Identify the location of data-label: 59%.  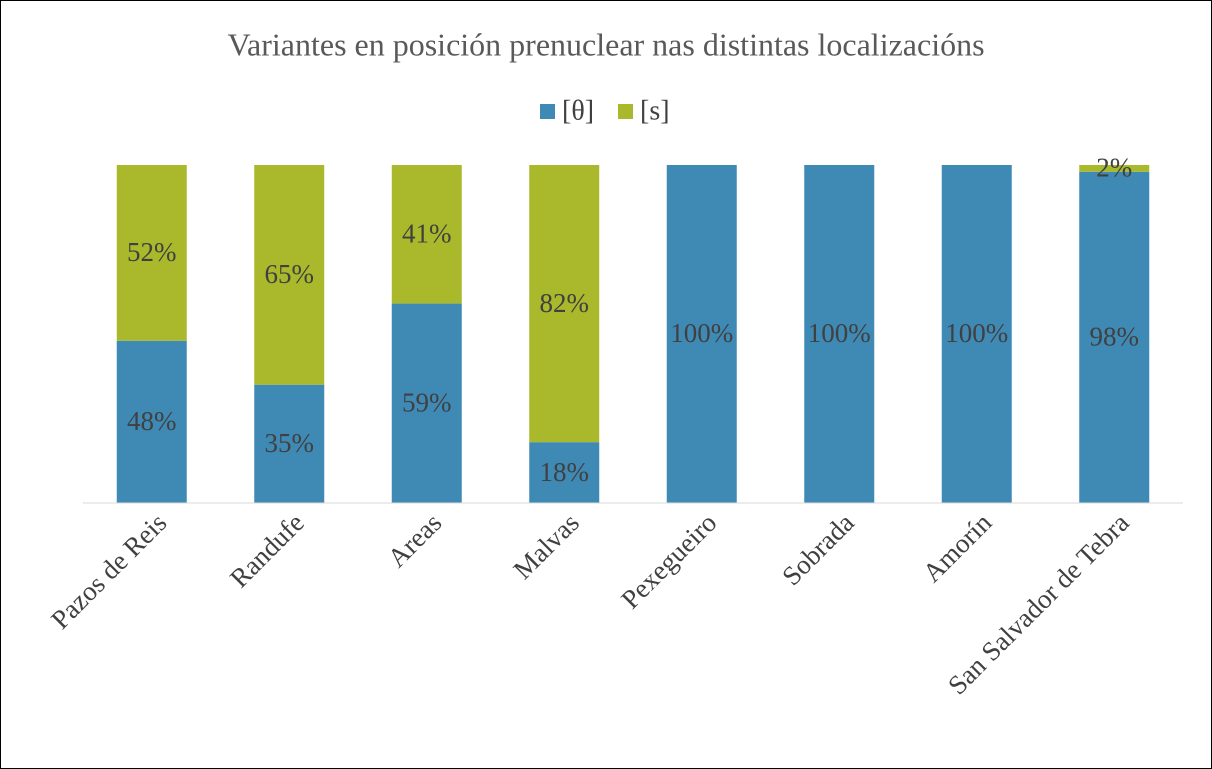
(427, 402).